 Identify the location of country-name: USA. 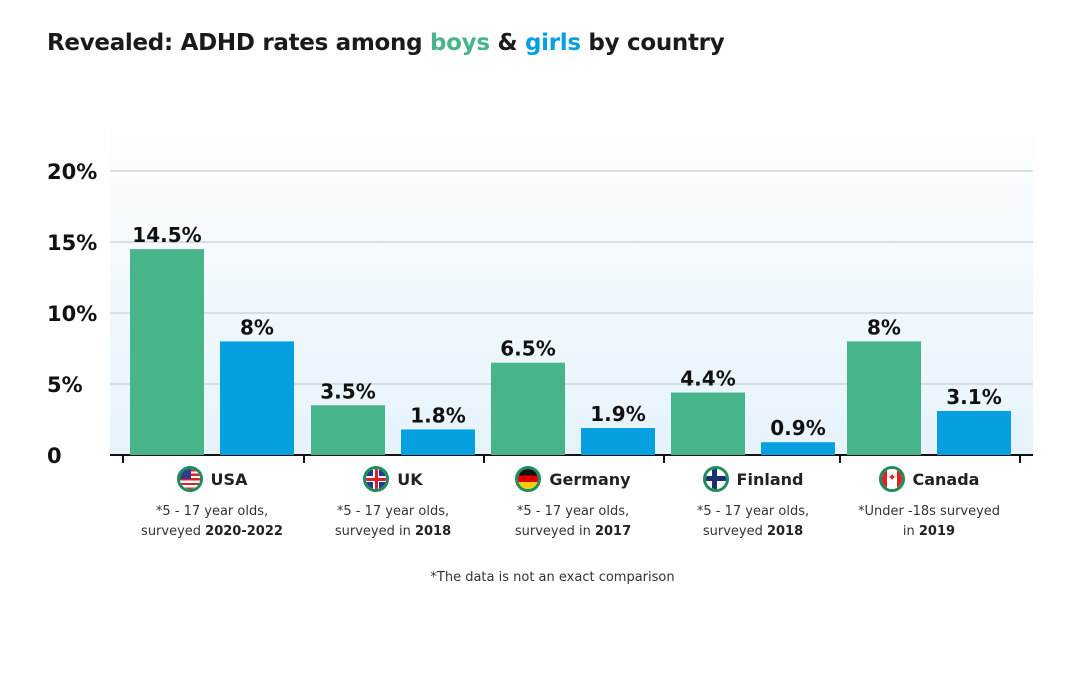
(229, 479).